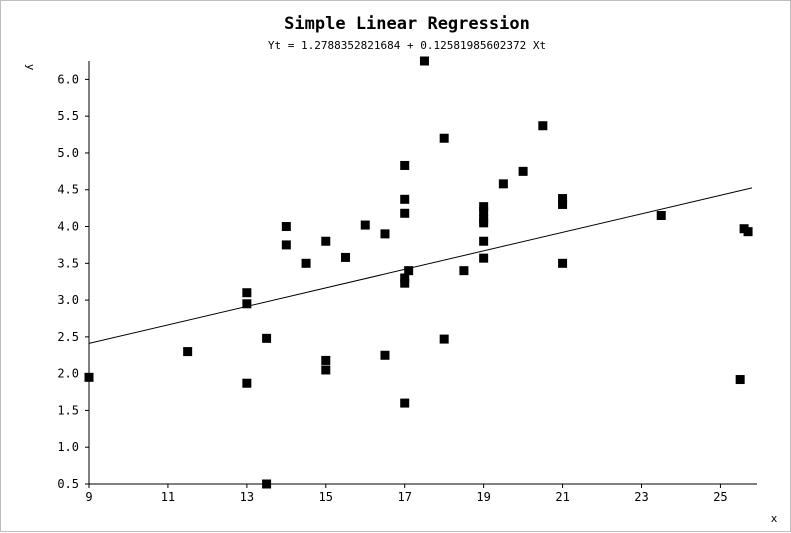 This screenshot has width=791, height=533. I want to click on y-tick-label: 2.0, so click(68, 374).